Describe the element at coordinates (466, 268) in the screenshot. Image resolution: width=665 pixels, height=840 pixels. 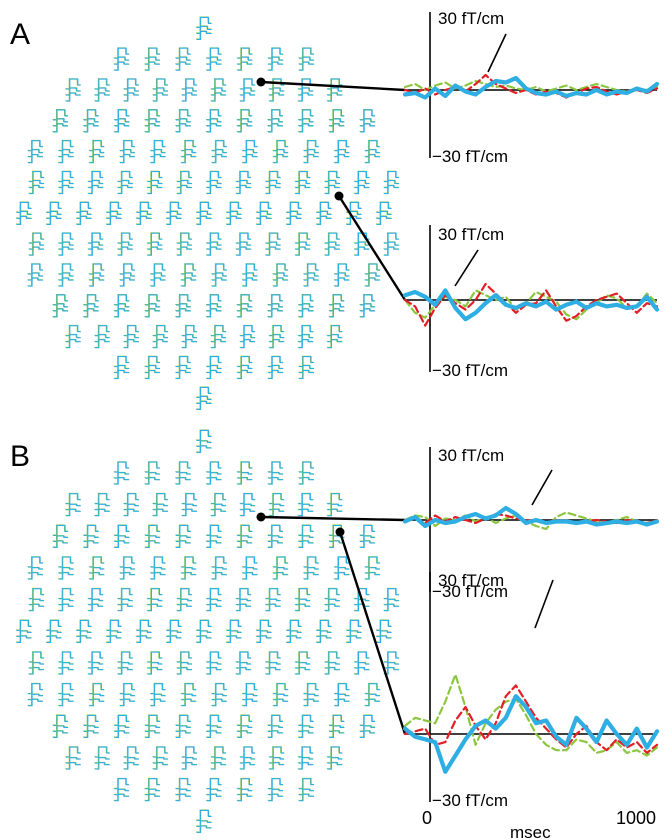
I see `callout-line` at that location.